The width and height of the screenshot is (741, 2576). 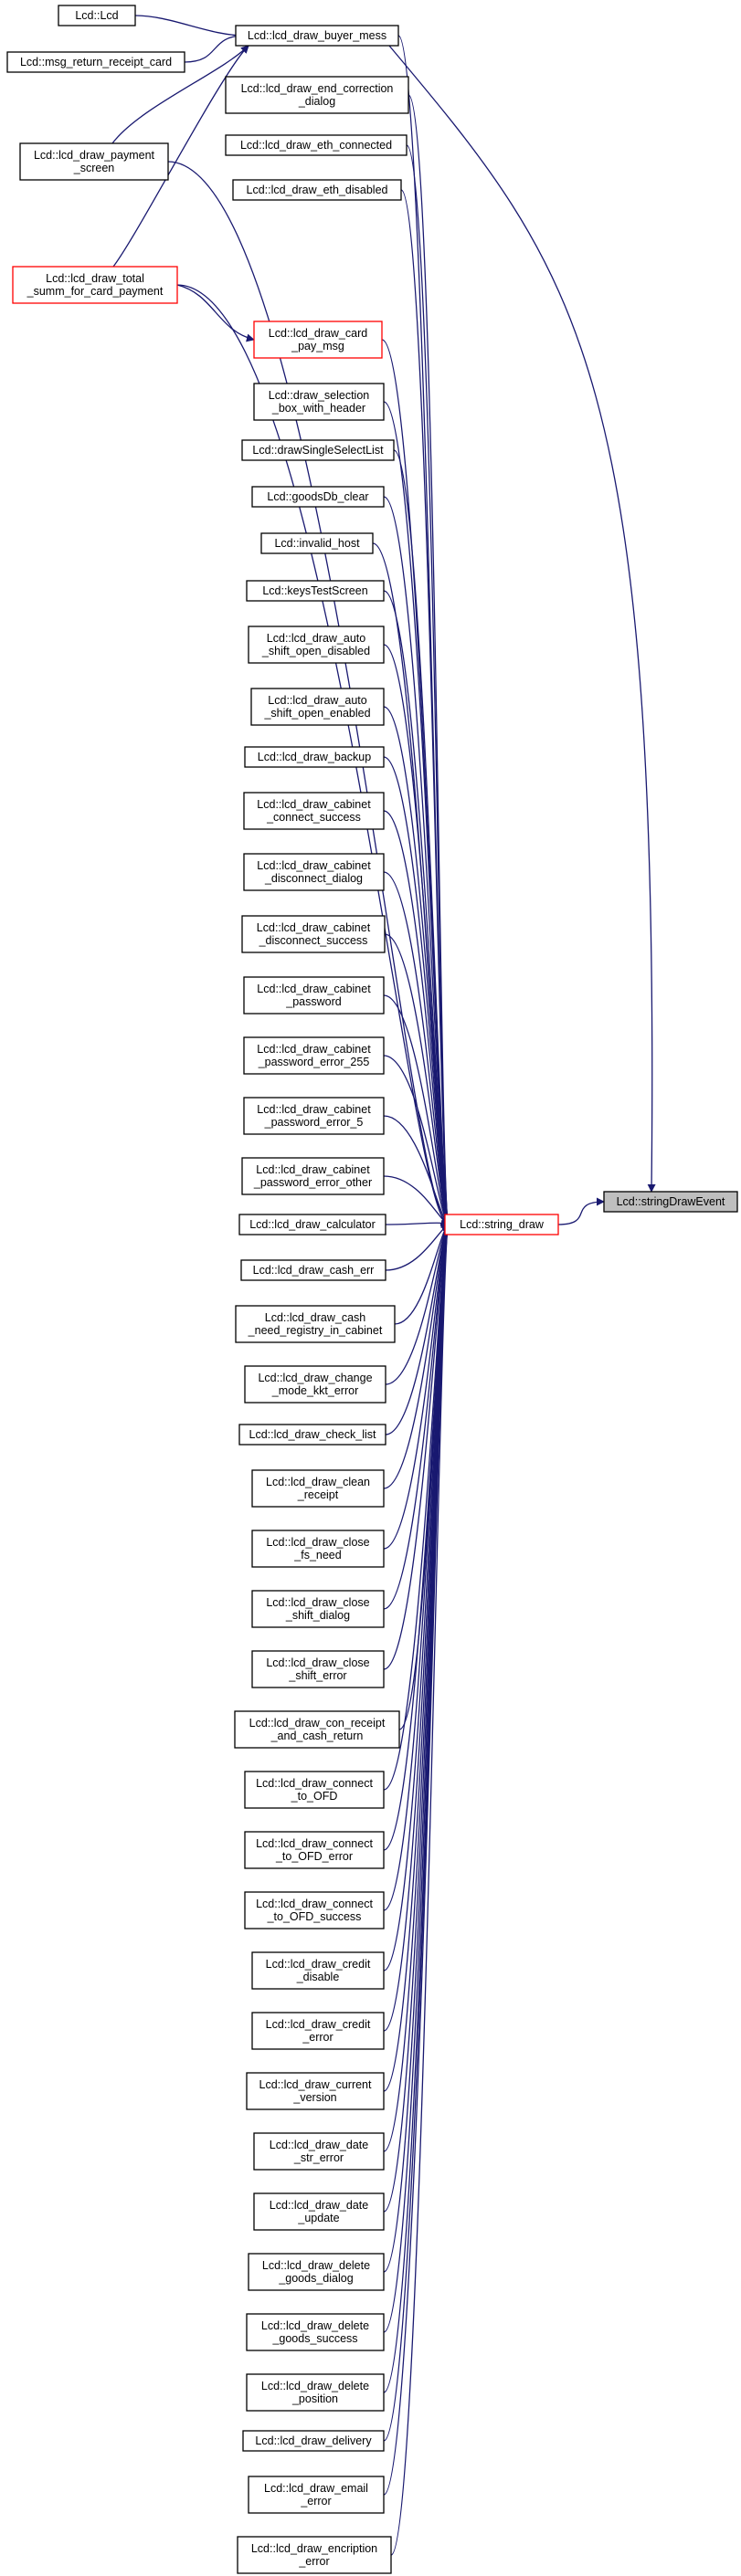 I want to click on node-label: _password_error_255, so click(x=314, y=1062).